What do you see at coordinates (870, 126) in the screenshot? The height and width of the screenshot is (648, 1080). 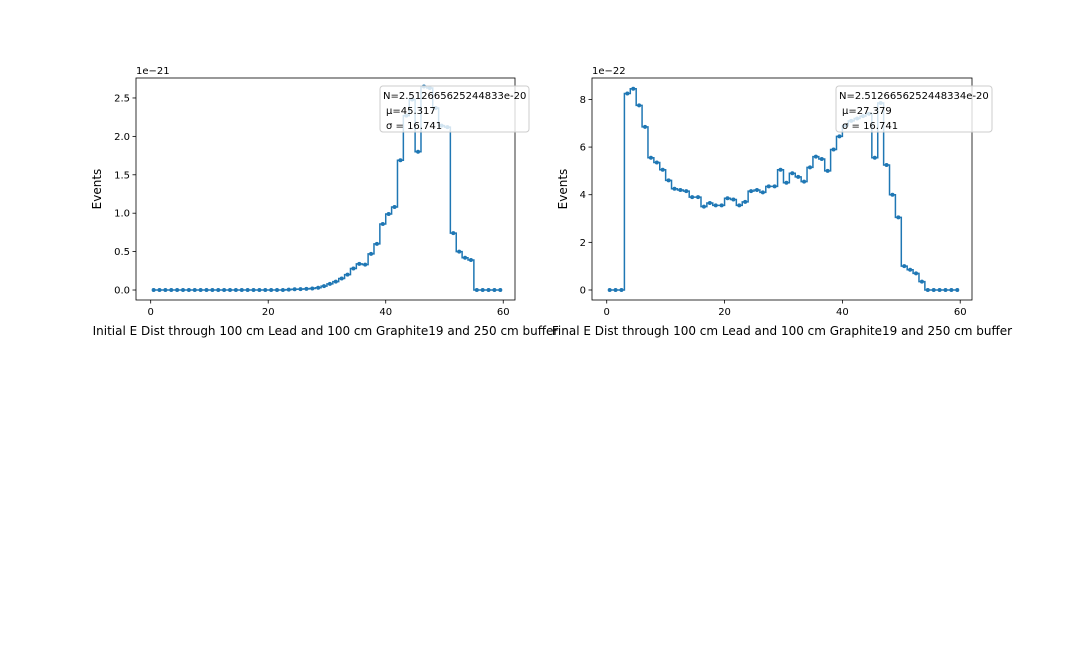 I see `stats-legend-line: σ = 16.741` at bounding box center [870, 126].